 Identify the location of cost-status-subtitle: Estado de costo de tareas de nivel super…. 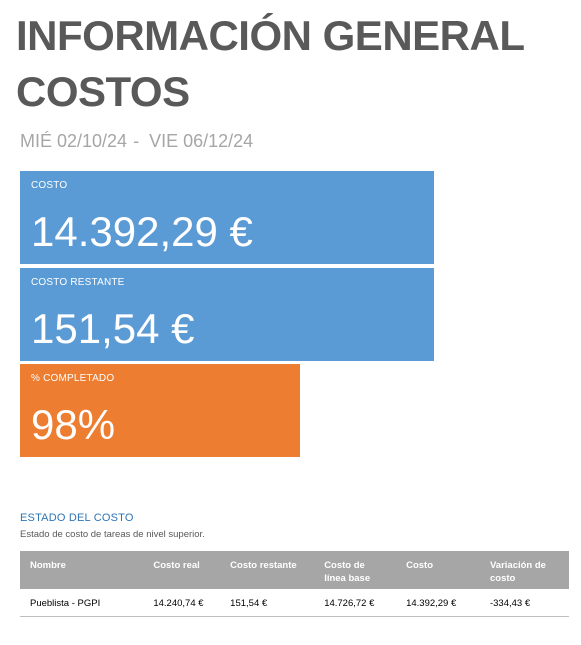
(112, 534).